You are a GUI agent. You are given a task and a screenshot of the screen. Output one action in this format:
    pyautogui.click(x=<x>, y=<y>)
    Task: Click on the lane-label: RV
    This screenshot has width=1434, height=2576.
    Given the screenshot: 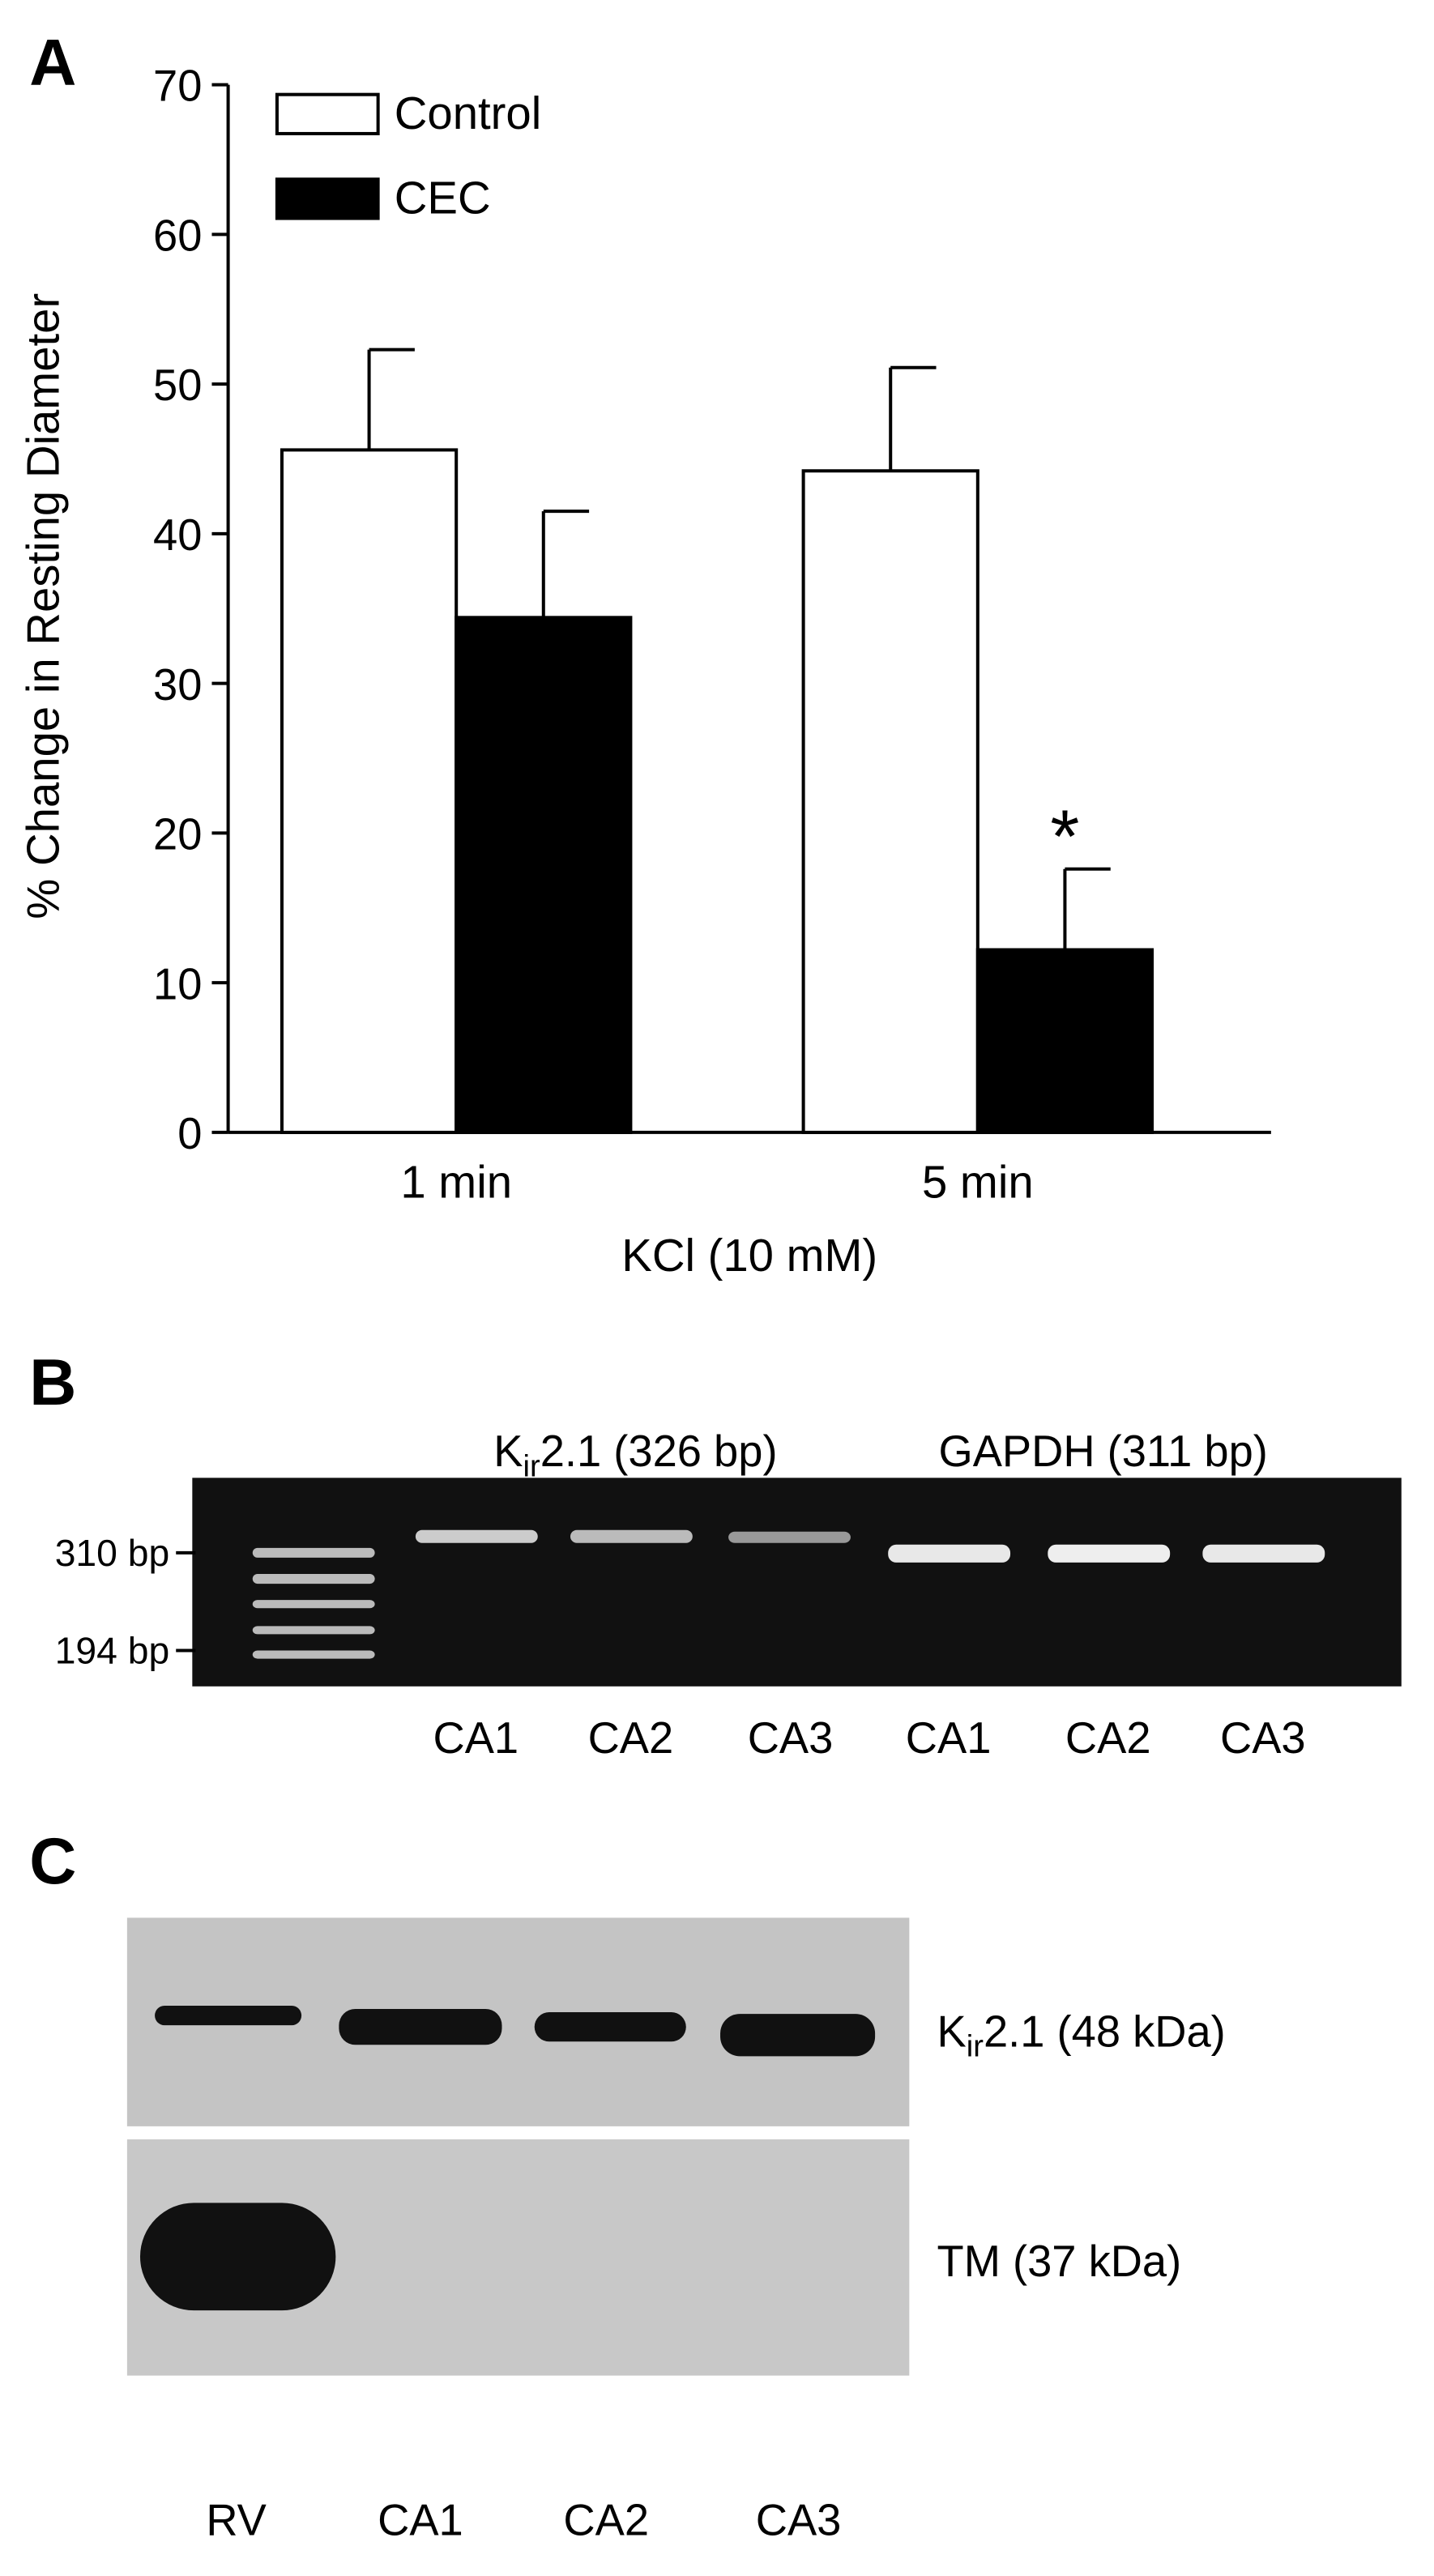 What is the action you would take?
    pyautogui.click(x=236, y=2521)
    